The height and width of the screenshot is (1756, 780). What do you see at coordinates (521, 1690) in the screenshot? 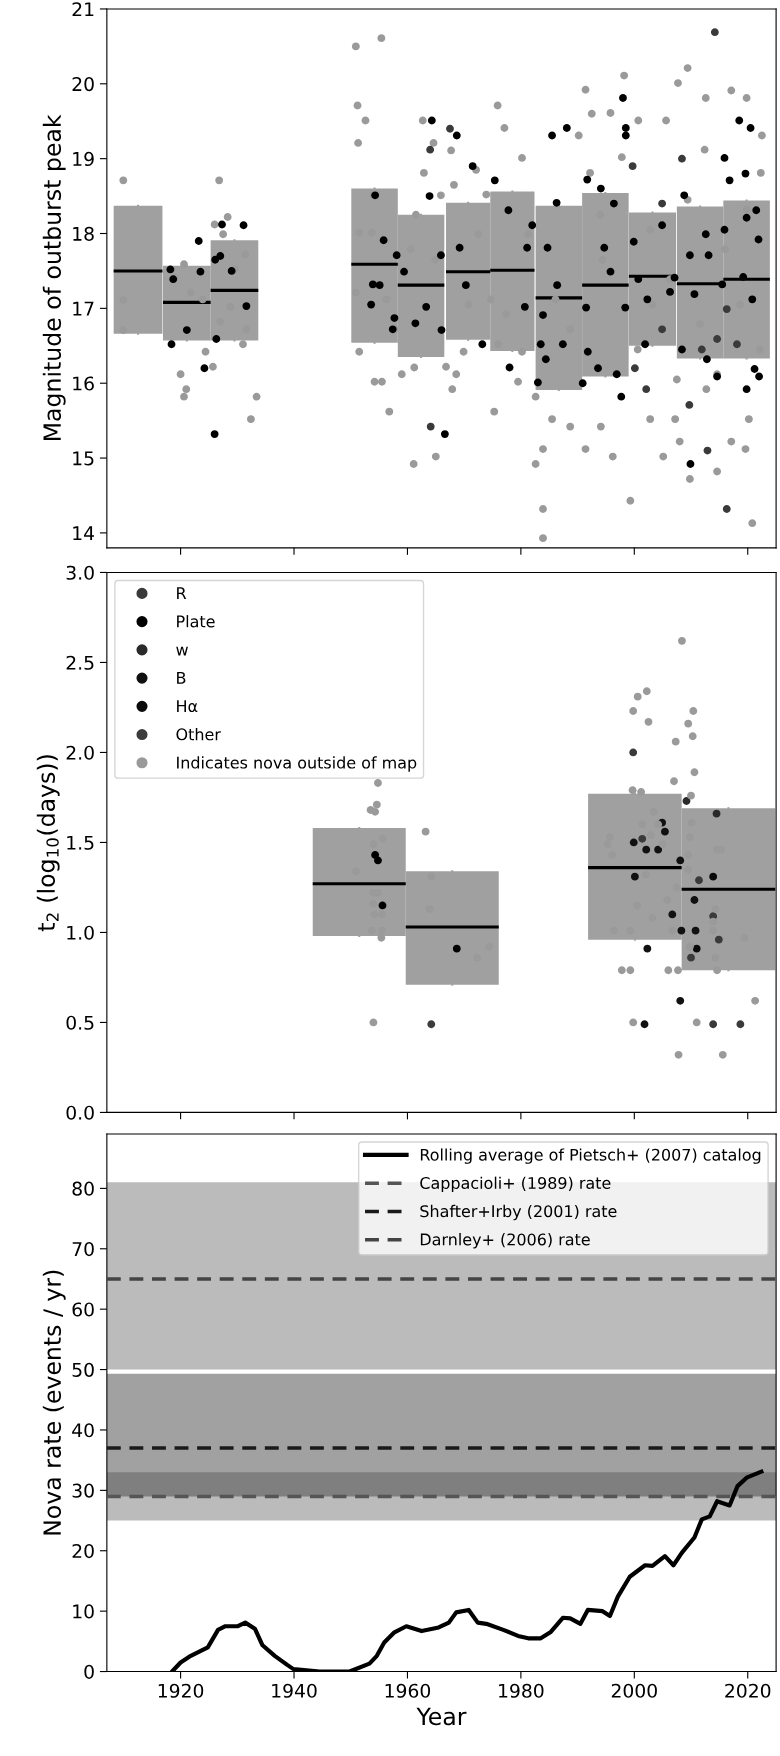
I see `x-tick-label: 1980` at bounding box center [521, 1690].